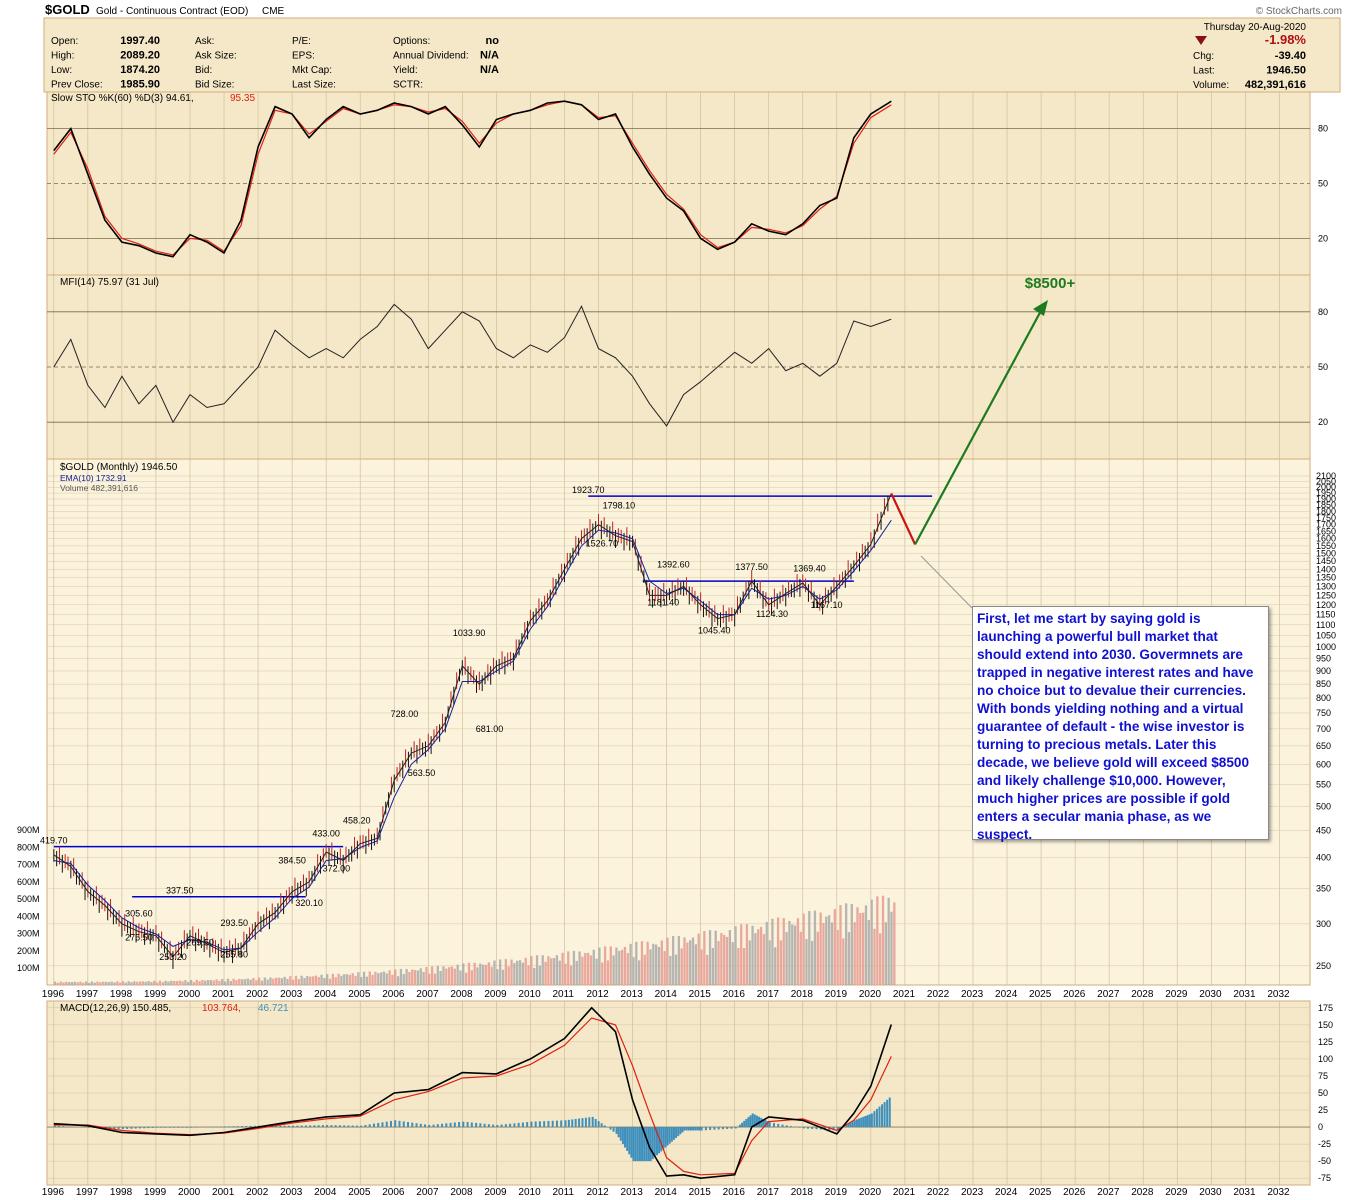  I want to click on x-tick-label: 2019, so click(836, 1192).